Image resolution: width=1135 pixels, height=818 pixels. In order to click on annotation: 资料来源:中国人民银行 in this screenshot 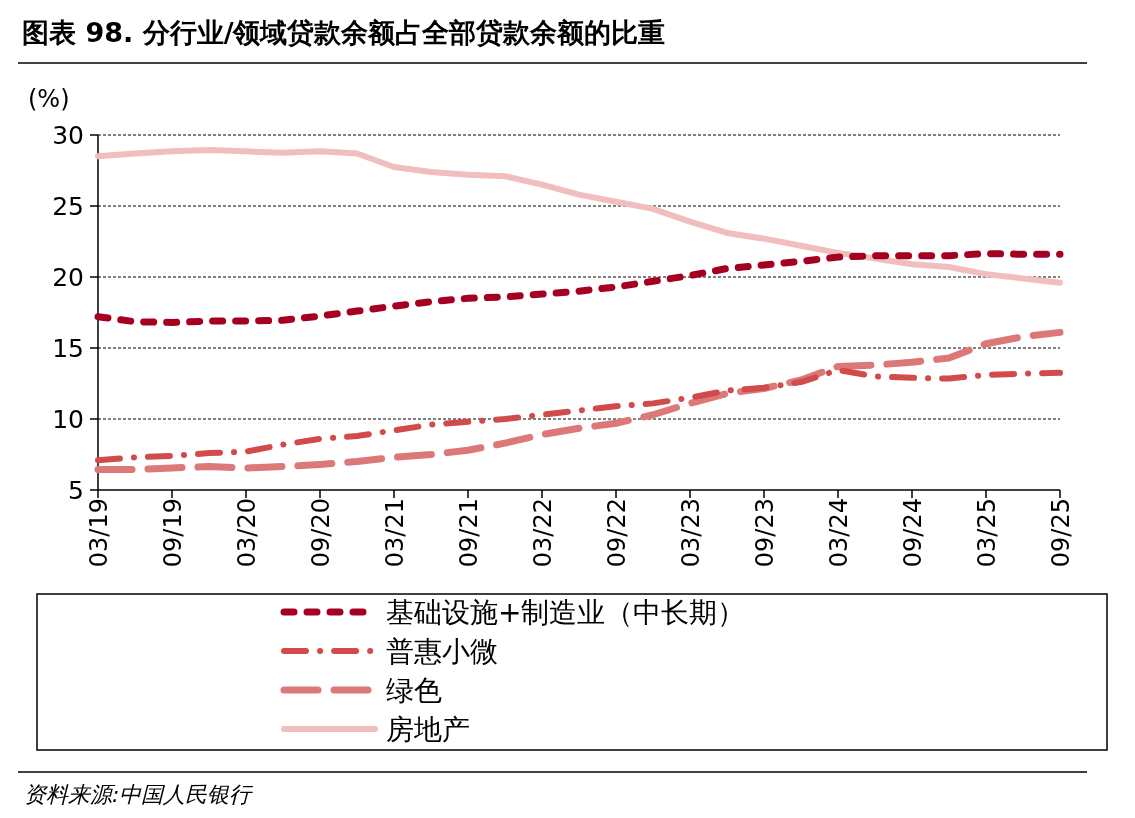, I will do `click(138, 794)`.